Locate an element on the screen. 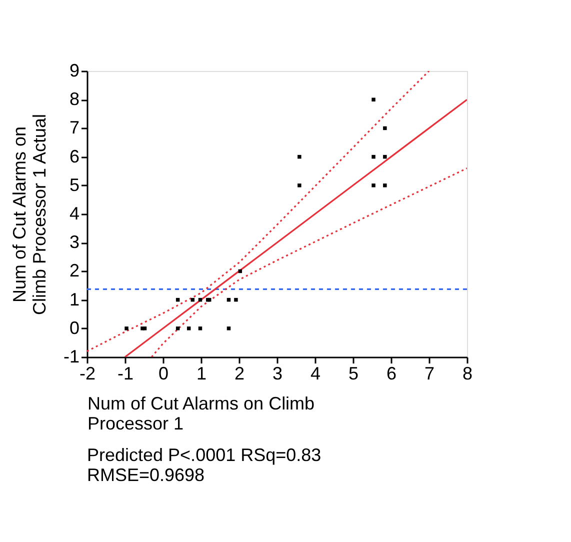  x-tick-label: -2 is located at coordinates (87, 374).